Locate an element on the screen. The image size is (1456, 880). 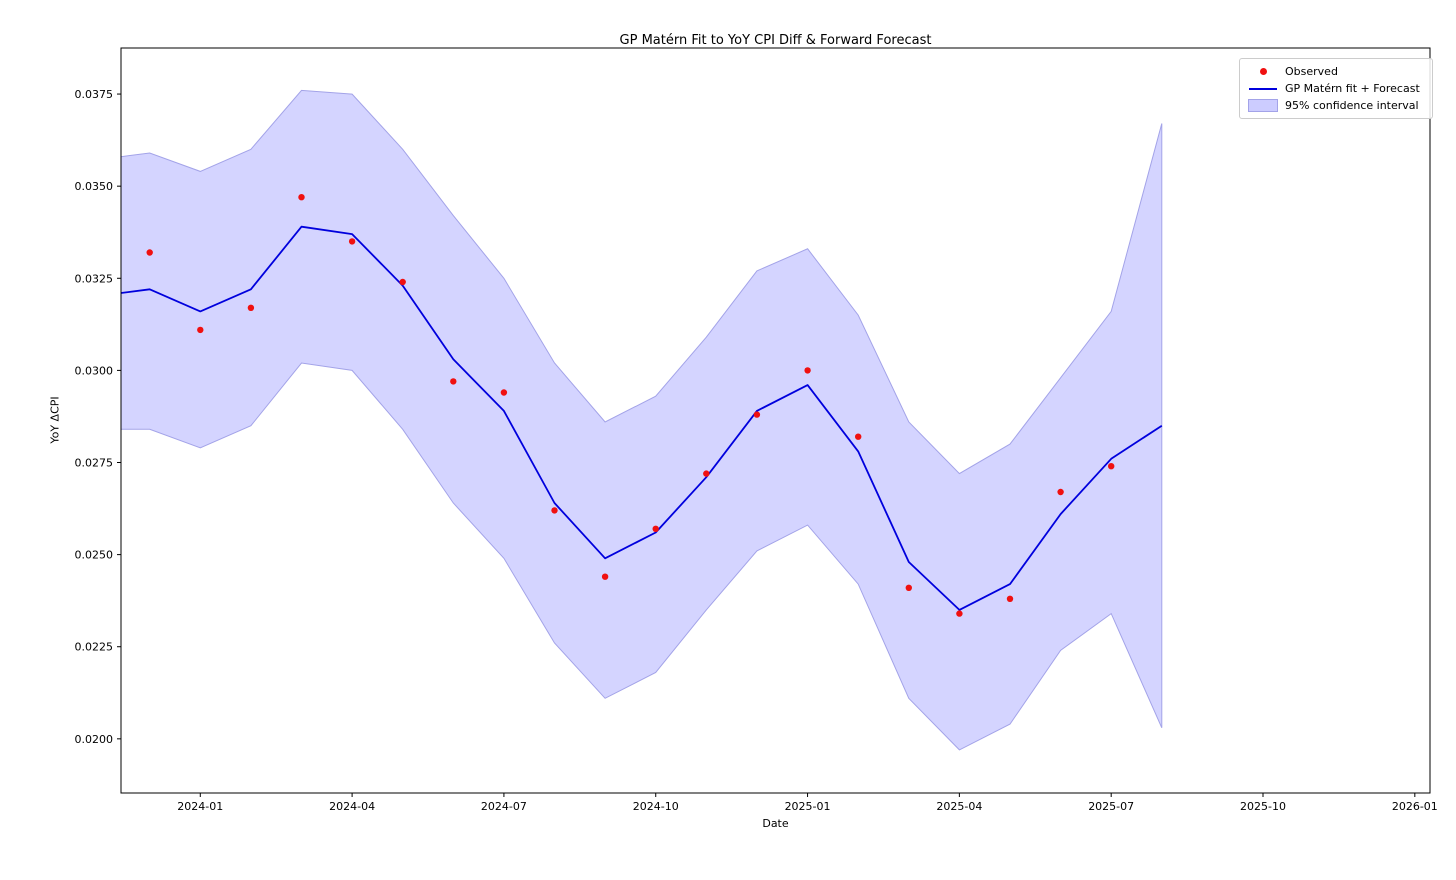
legend-label-observed: Observed is located at coordinates (1311, 71).